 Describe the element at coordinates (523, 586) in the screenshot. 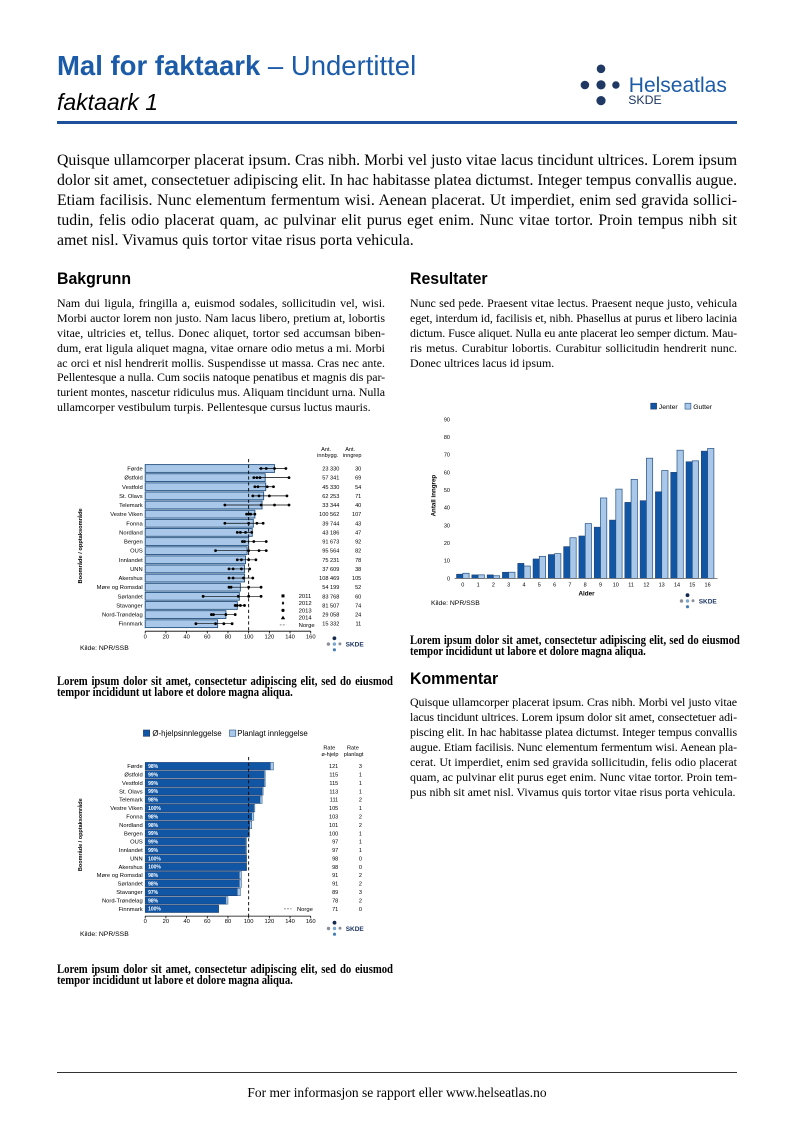

I see `svg-text: 4` at that location.